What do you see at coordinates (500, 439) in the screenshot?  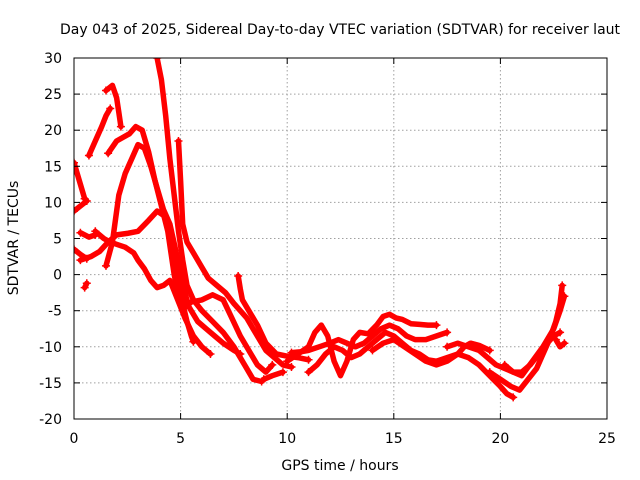 I see `x-tick-label: 20` at bounding box center [500, 439].